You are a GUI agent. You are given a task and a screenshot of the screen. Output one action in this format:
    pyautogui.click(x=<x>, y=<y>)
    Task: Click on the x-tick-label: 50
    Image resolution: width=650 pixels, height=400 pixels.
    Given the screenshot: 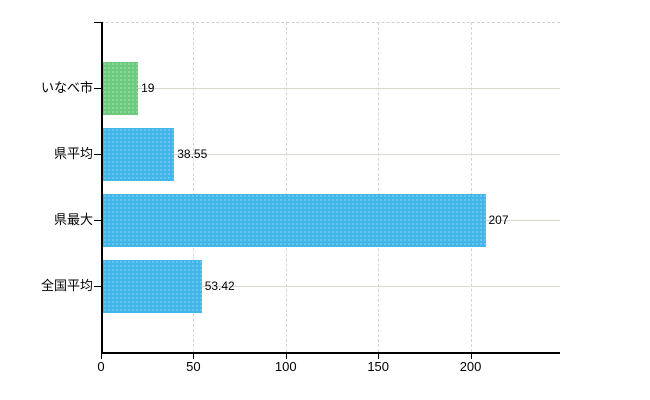 What is the action you would take?
    pyautogui.click(x=193, y=366)
    